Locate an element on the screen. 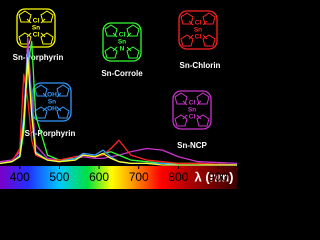  molecule-label: Sn-Corrole is located at coordinates (122, 73).